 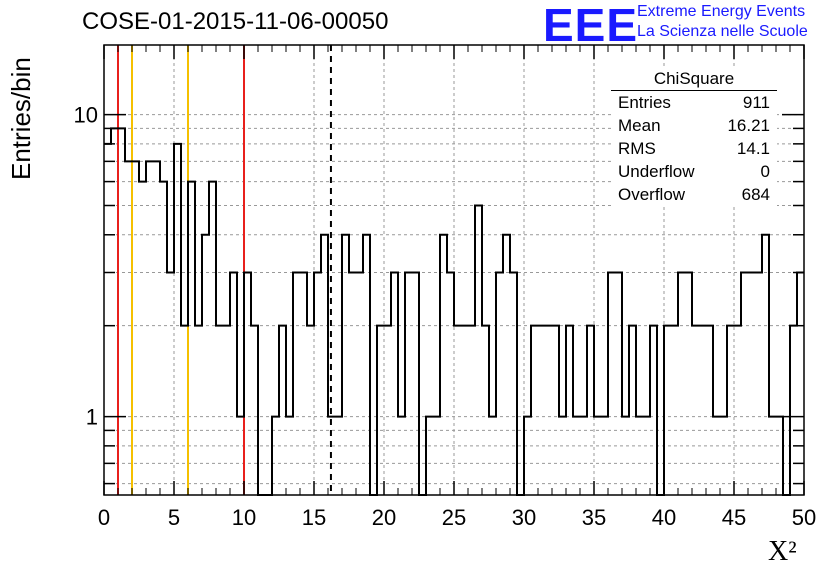 I want to click on stats-value: 684, so click(x=755, y=194).